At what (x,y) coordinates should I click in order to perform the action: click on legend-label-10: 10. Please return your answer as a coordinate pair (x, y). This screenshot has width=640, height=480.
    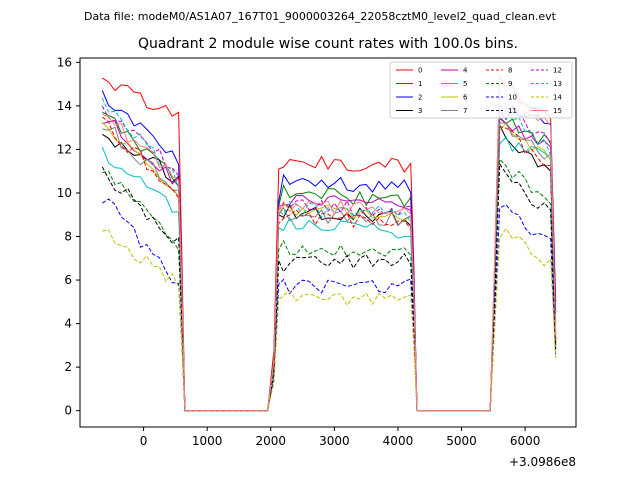
    Looking at the image, I should click on (512, 98).